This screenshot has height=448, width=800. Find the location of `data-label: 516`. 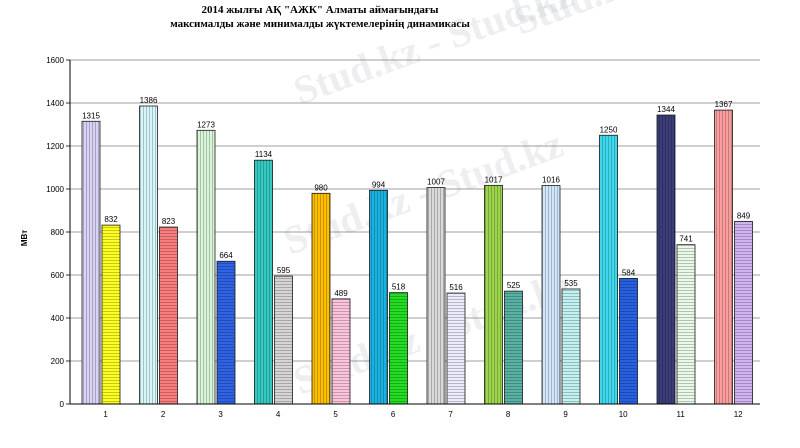

data-label: 516 is located at coordinates (456, 287).